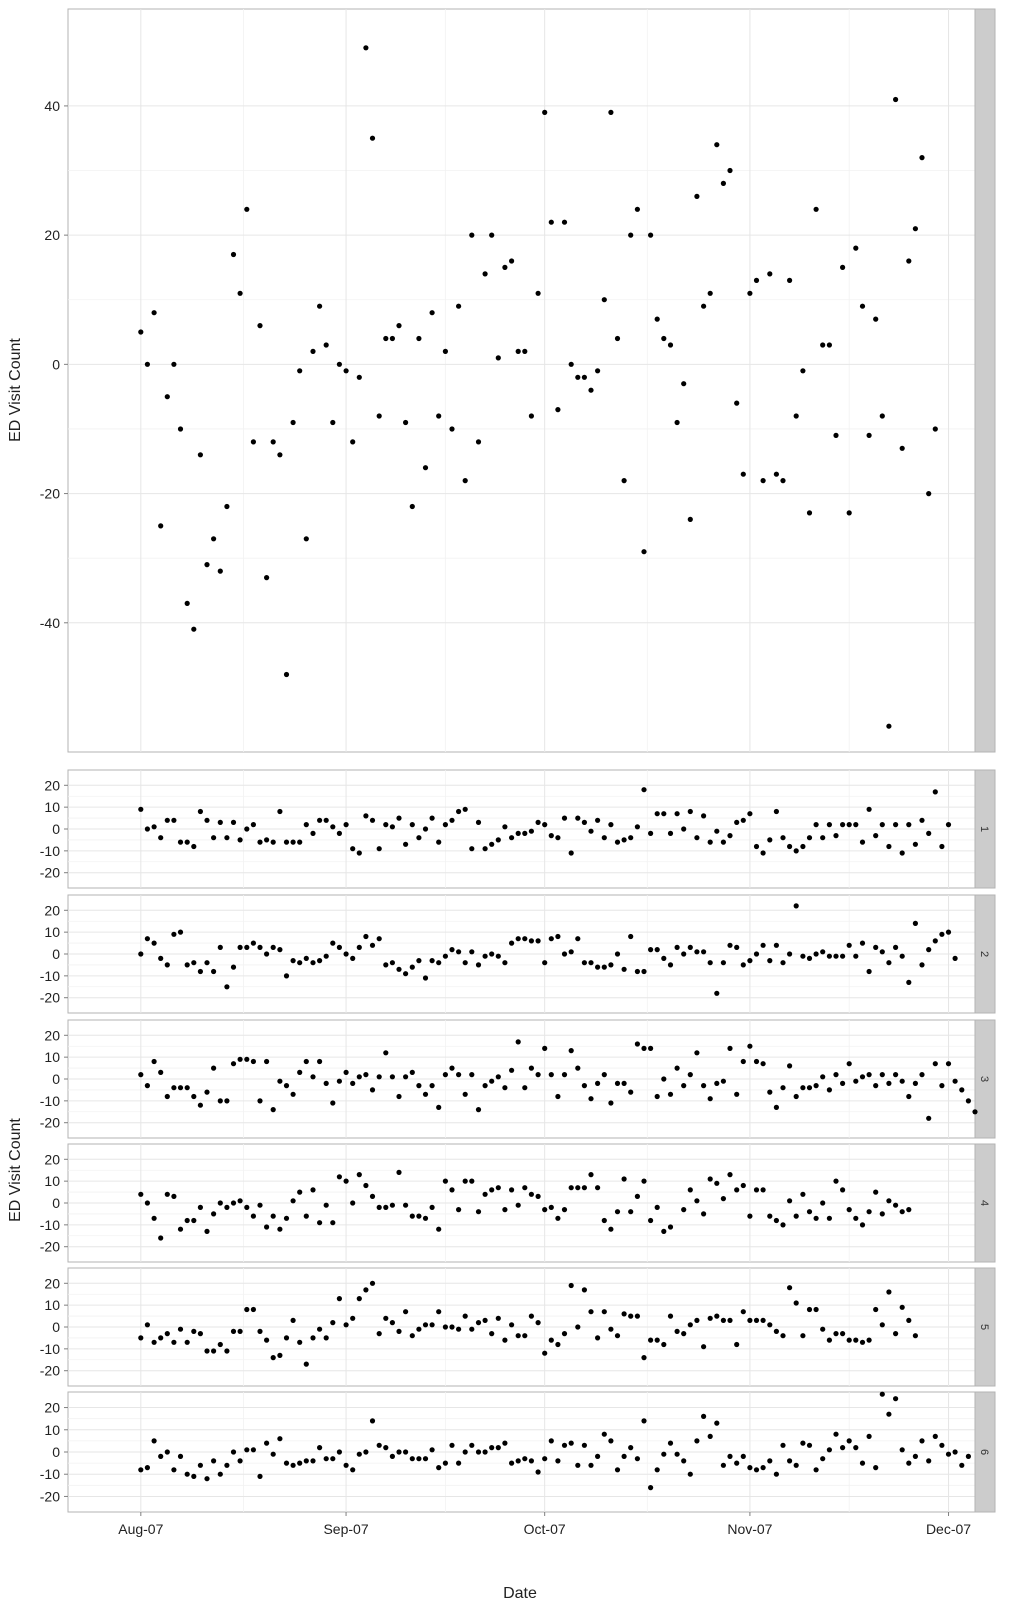 The width and height of the screenshot is (1017, 1604). I want to click on y-tick-label: -20, so click(50, 1496).